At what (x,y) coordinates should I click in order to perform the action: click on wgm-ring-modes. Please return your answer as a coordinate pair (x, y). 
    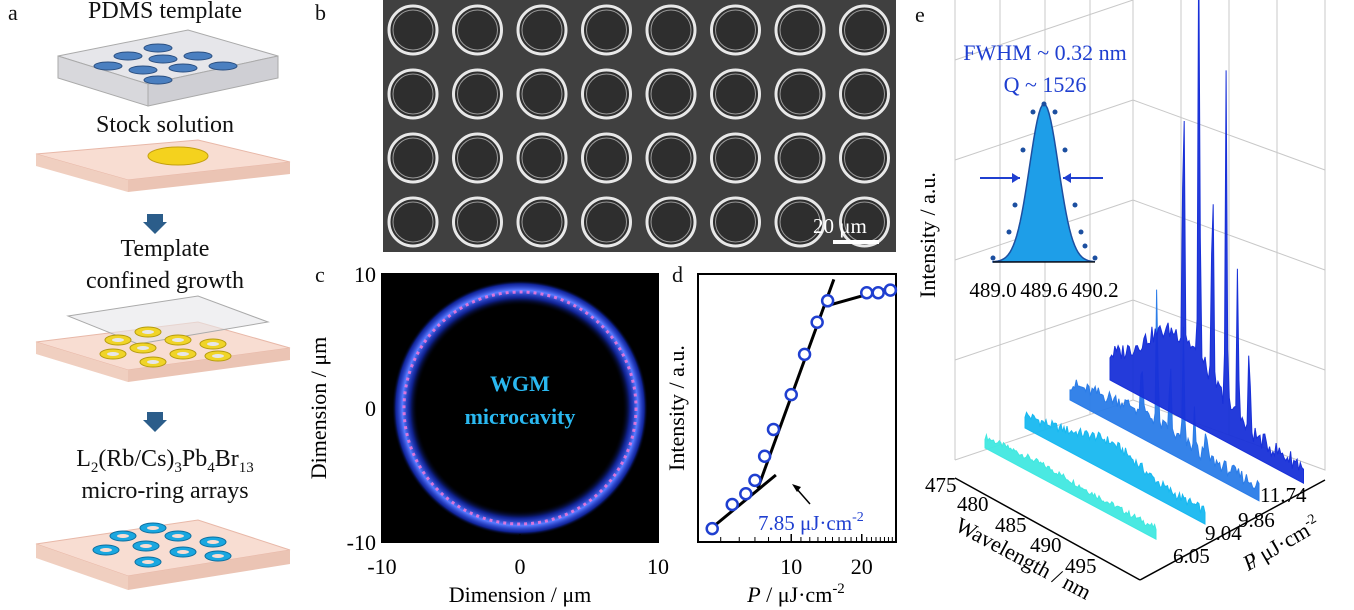
    Looking at the image, I should click on (520, 408).